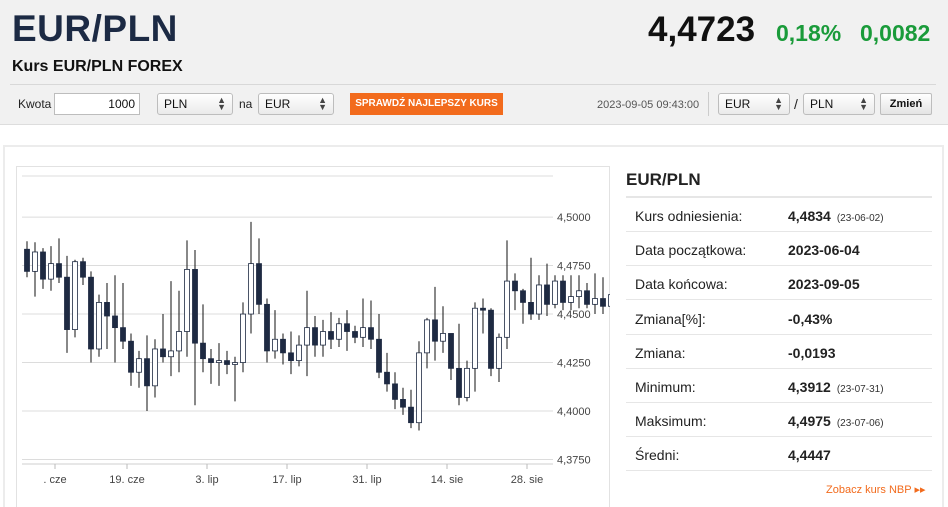 This screenshot has width=948, height=507. What do you see at coordinates (286, 480) in the screenshot?
I see `x-tick-label: 17. lip` at bounding box center [286, 480].